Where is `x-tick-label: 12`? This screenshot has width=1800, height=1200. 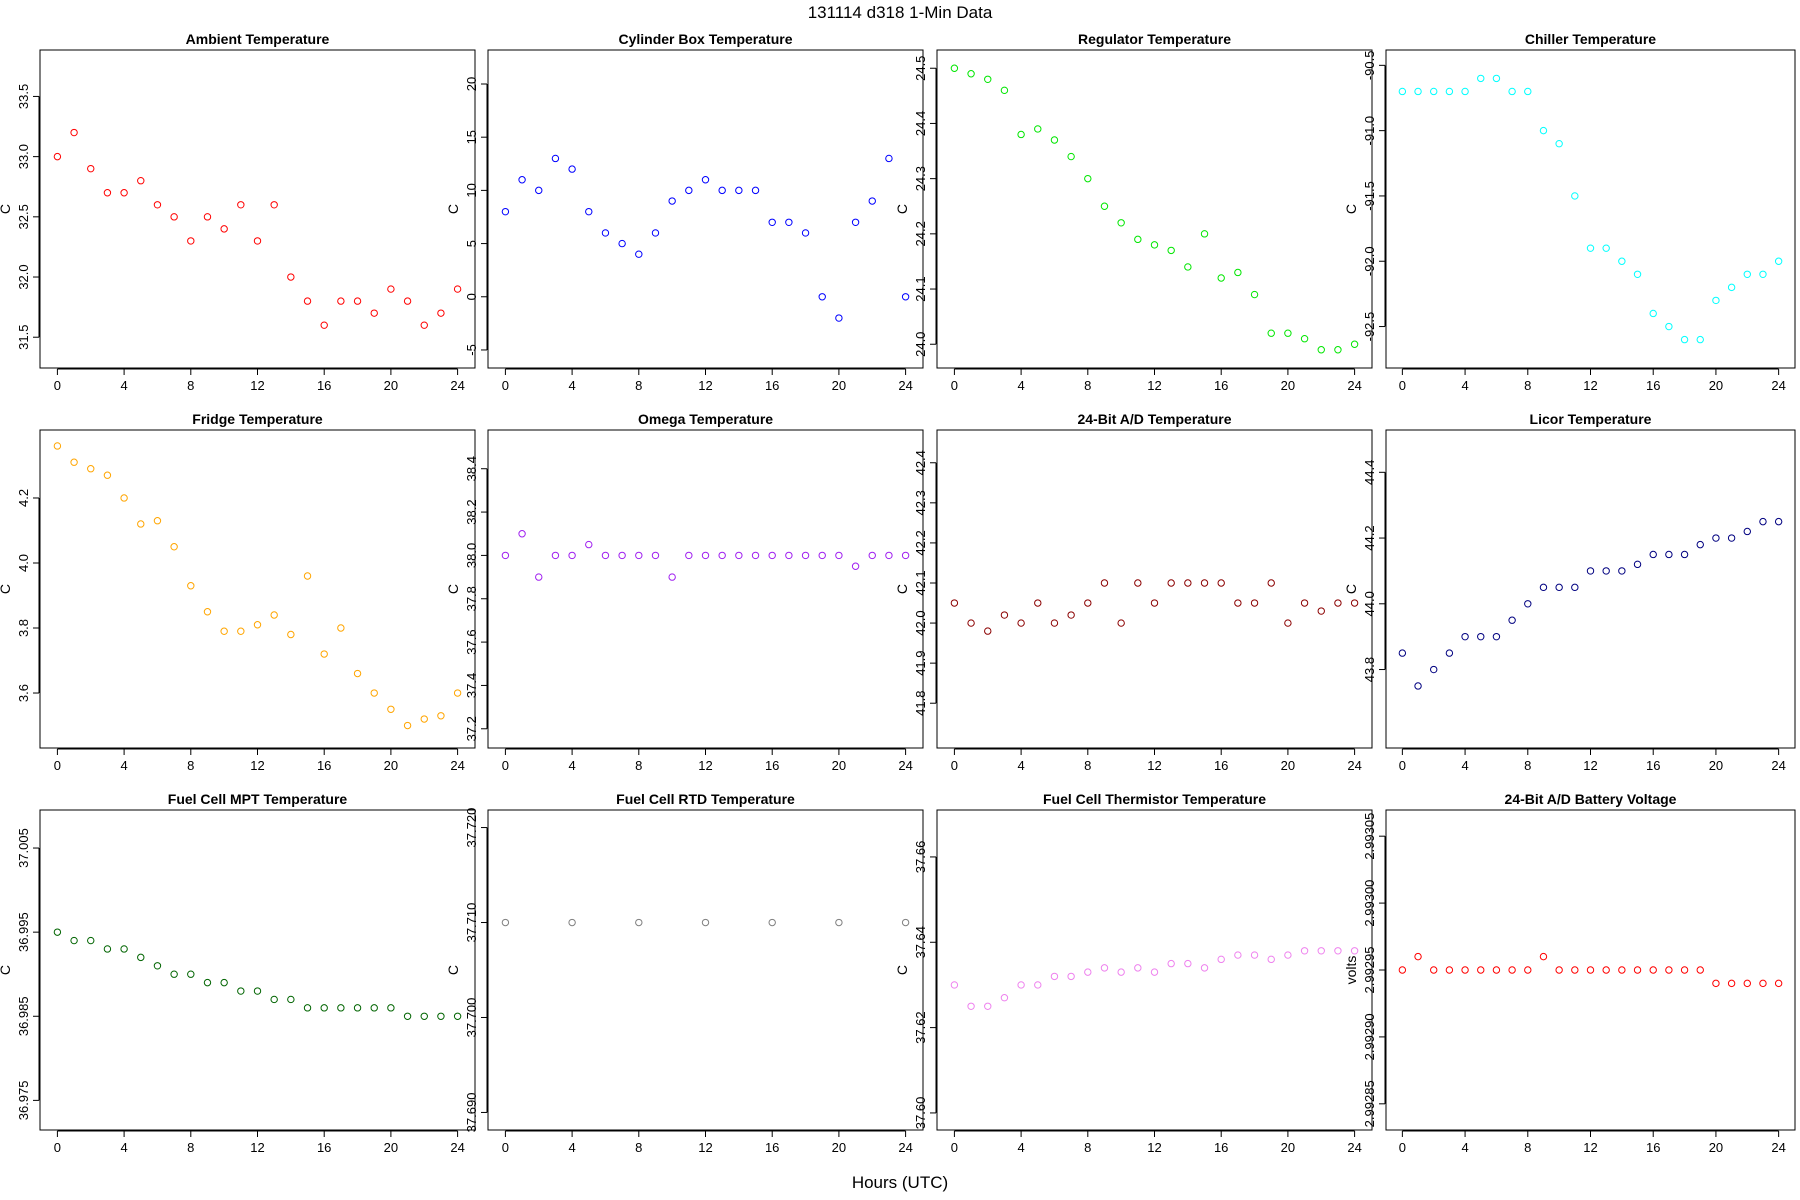
x-tick-label: 12 is located at coordinates (705, 385).